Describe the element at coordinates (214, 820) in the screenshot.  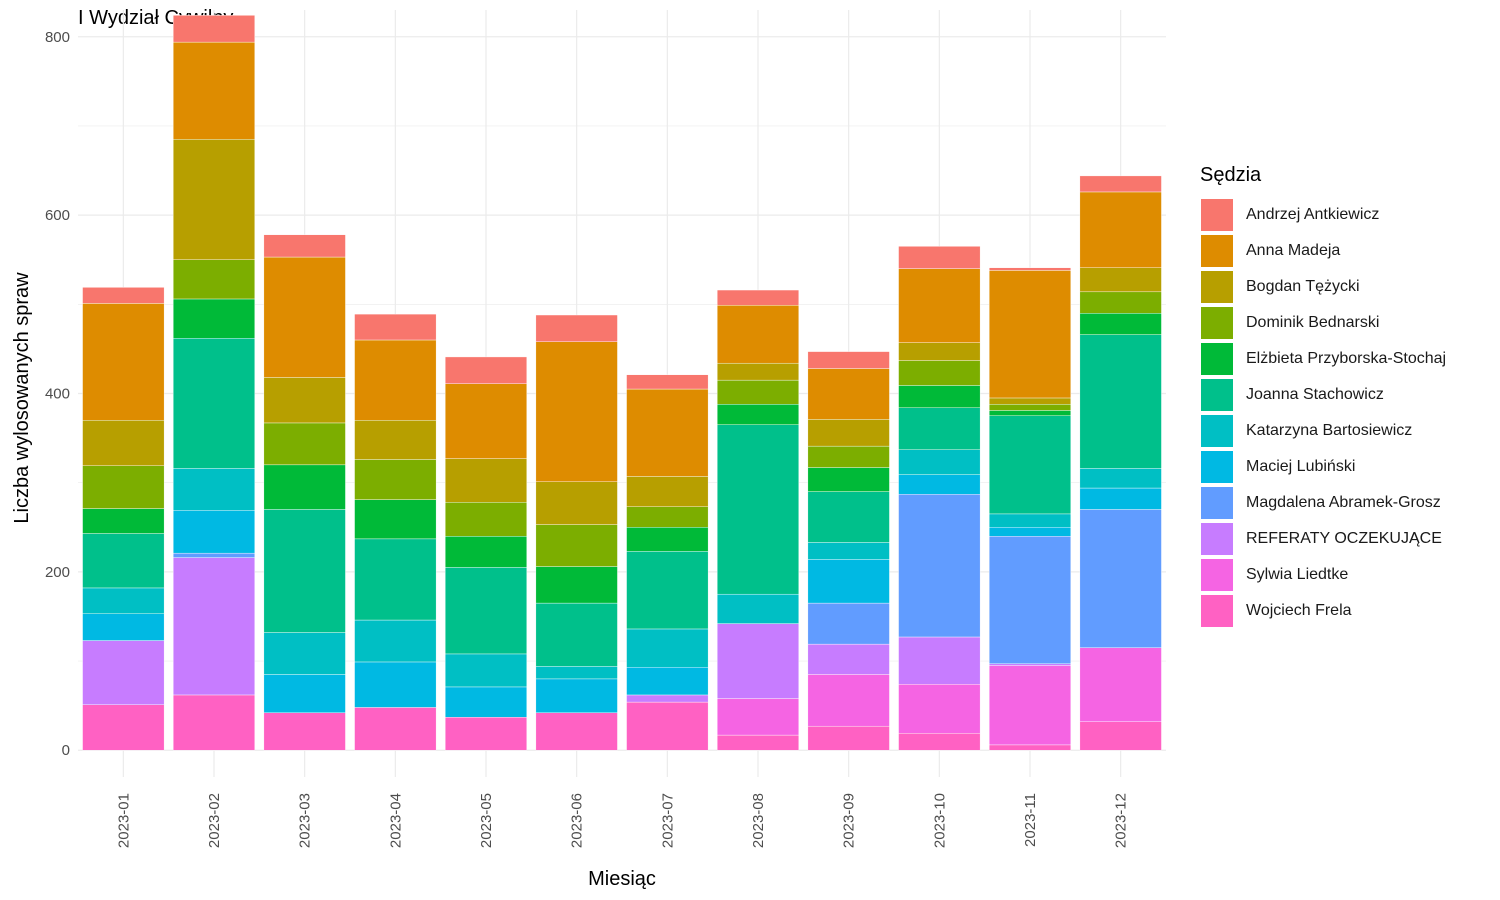
I see `x-tick-label: 2023-02` at that location.